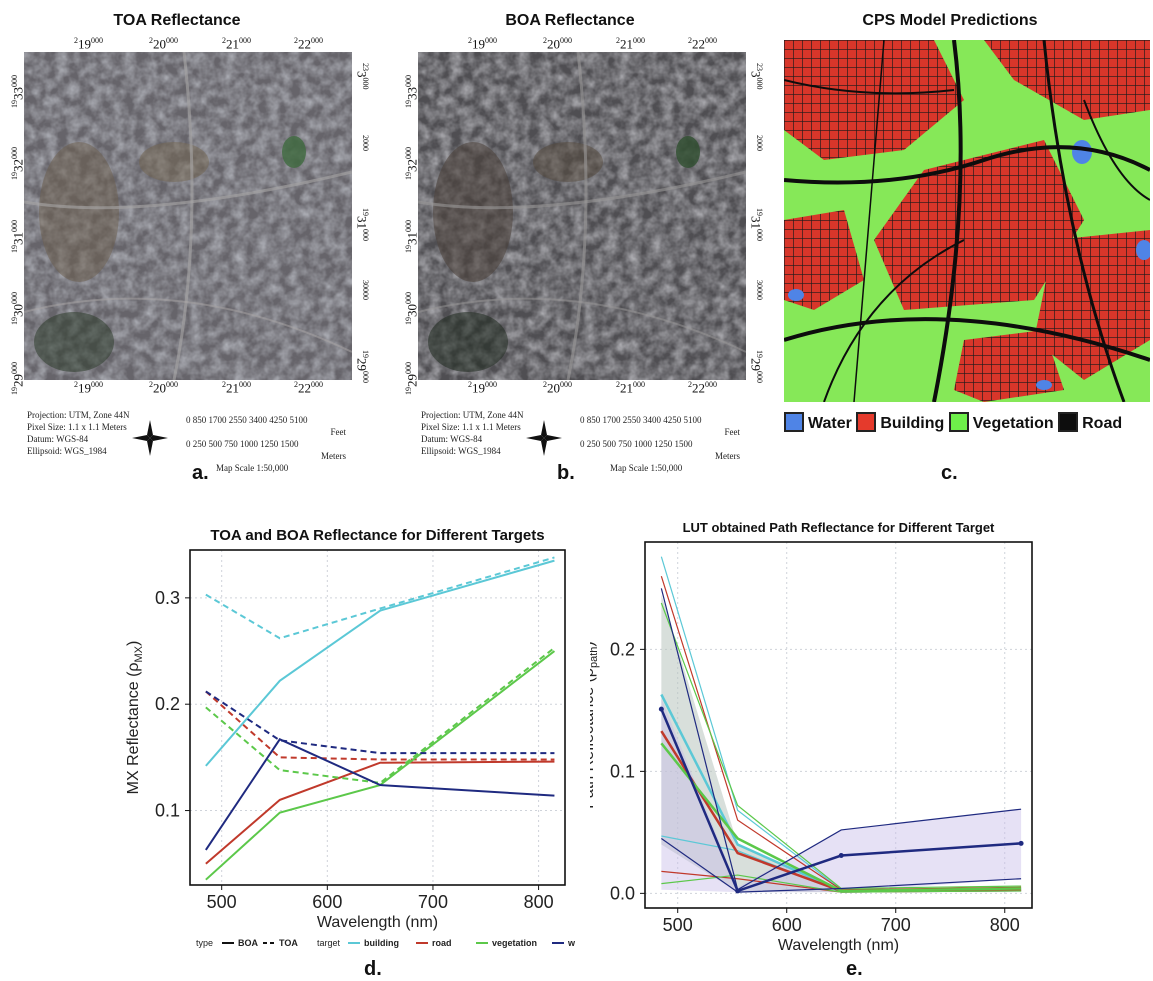 This screenshot has width=1153, height=981. I want to click on x-tick-label: 500, so click(222, 902).